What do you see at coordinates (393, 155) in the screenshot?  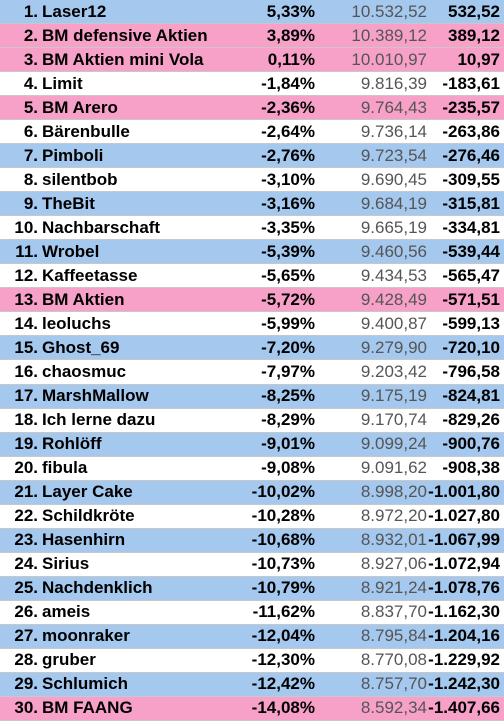 I see `val-cell: 9.723,54` at bounding box center [393, 155].